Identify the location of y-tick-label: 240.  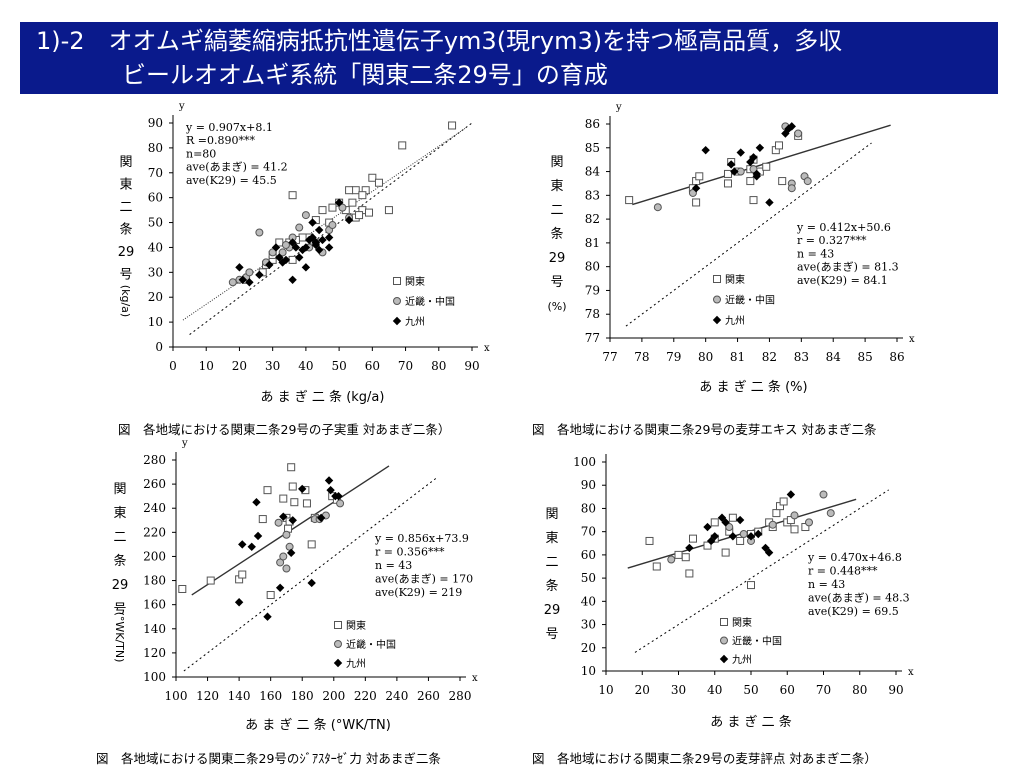
(154, 508).